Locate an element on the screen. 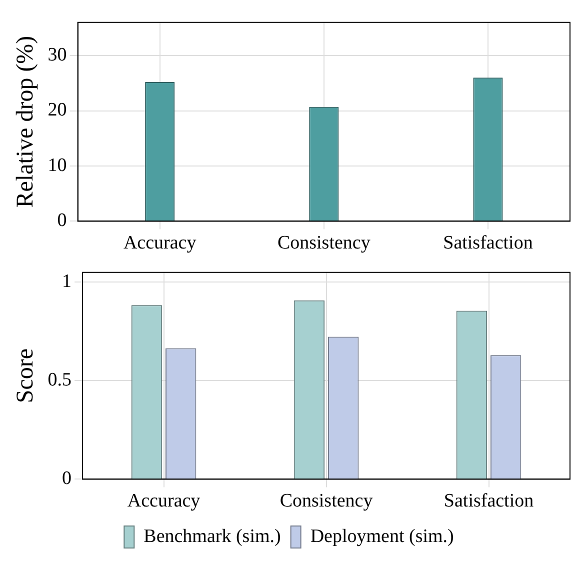  y-tick-label: 1 is located at coordinates (67, 281).